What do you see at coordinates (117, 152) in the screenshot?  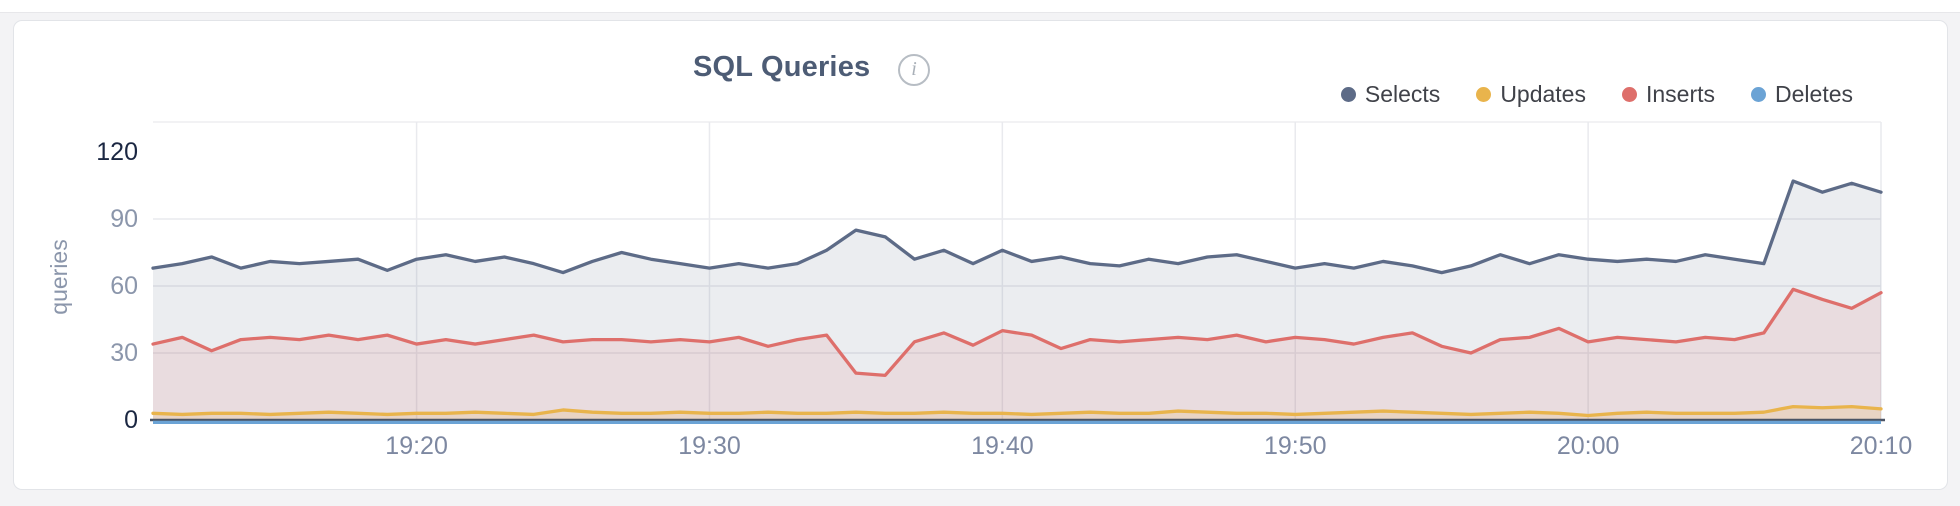 I see `y-tick-label: 120` at bounding box center [117, 152].